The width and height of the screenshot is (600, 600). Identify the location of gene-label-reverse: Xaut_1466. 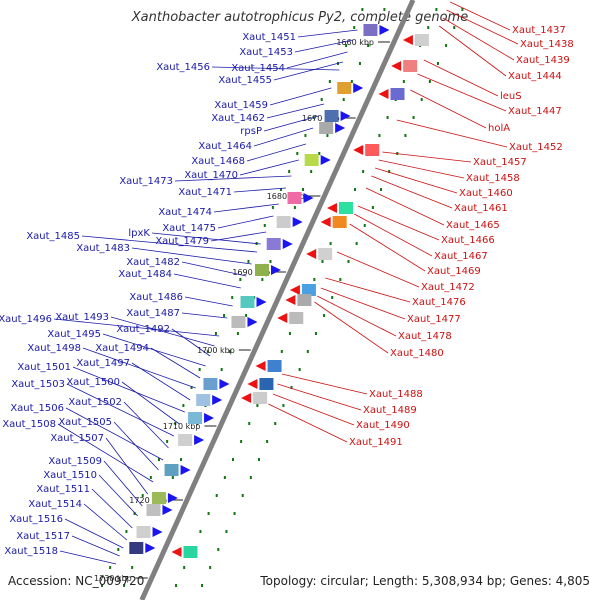
(468, 240).